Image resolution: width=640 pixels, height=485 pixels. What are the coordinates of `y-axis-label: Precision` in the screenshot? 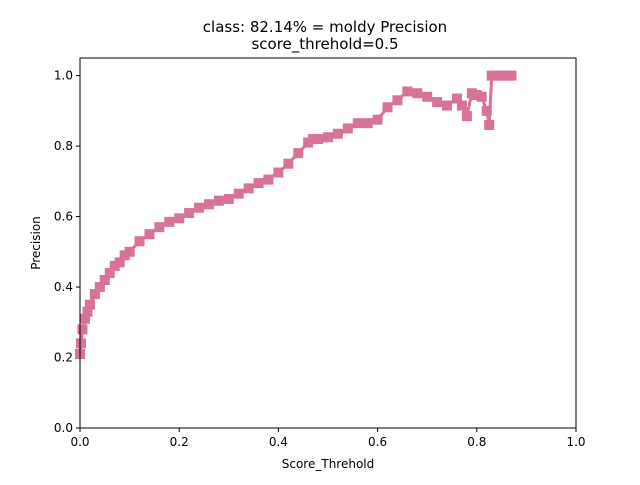 It's located at (36, 243).